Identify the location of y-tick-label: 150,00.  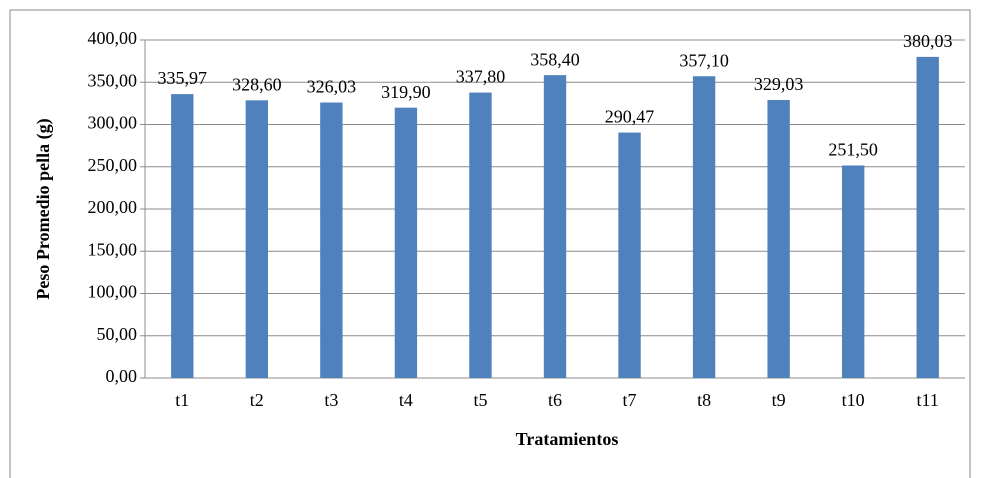
(113, 249).